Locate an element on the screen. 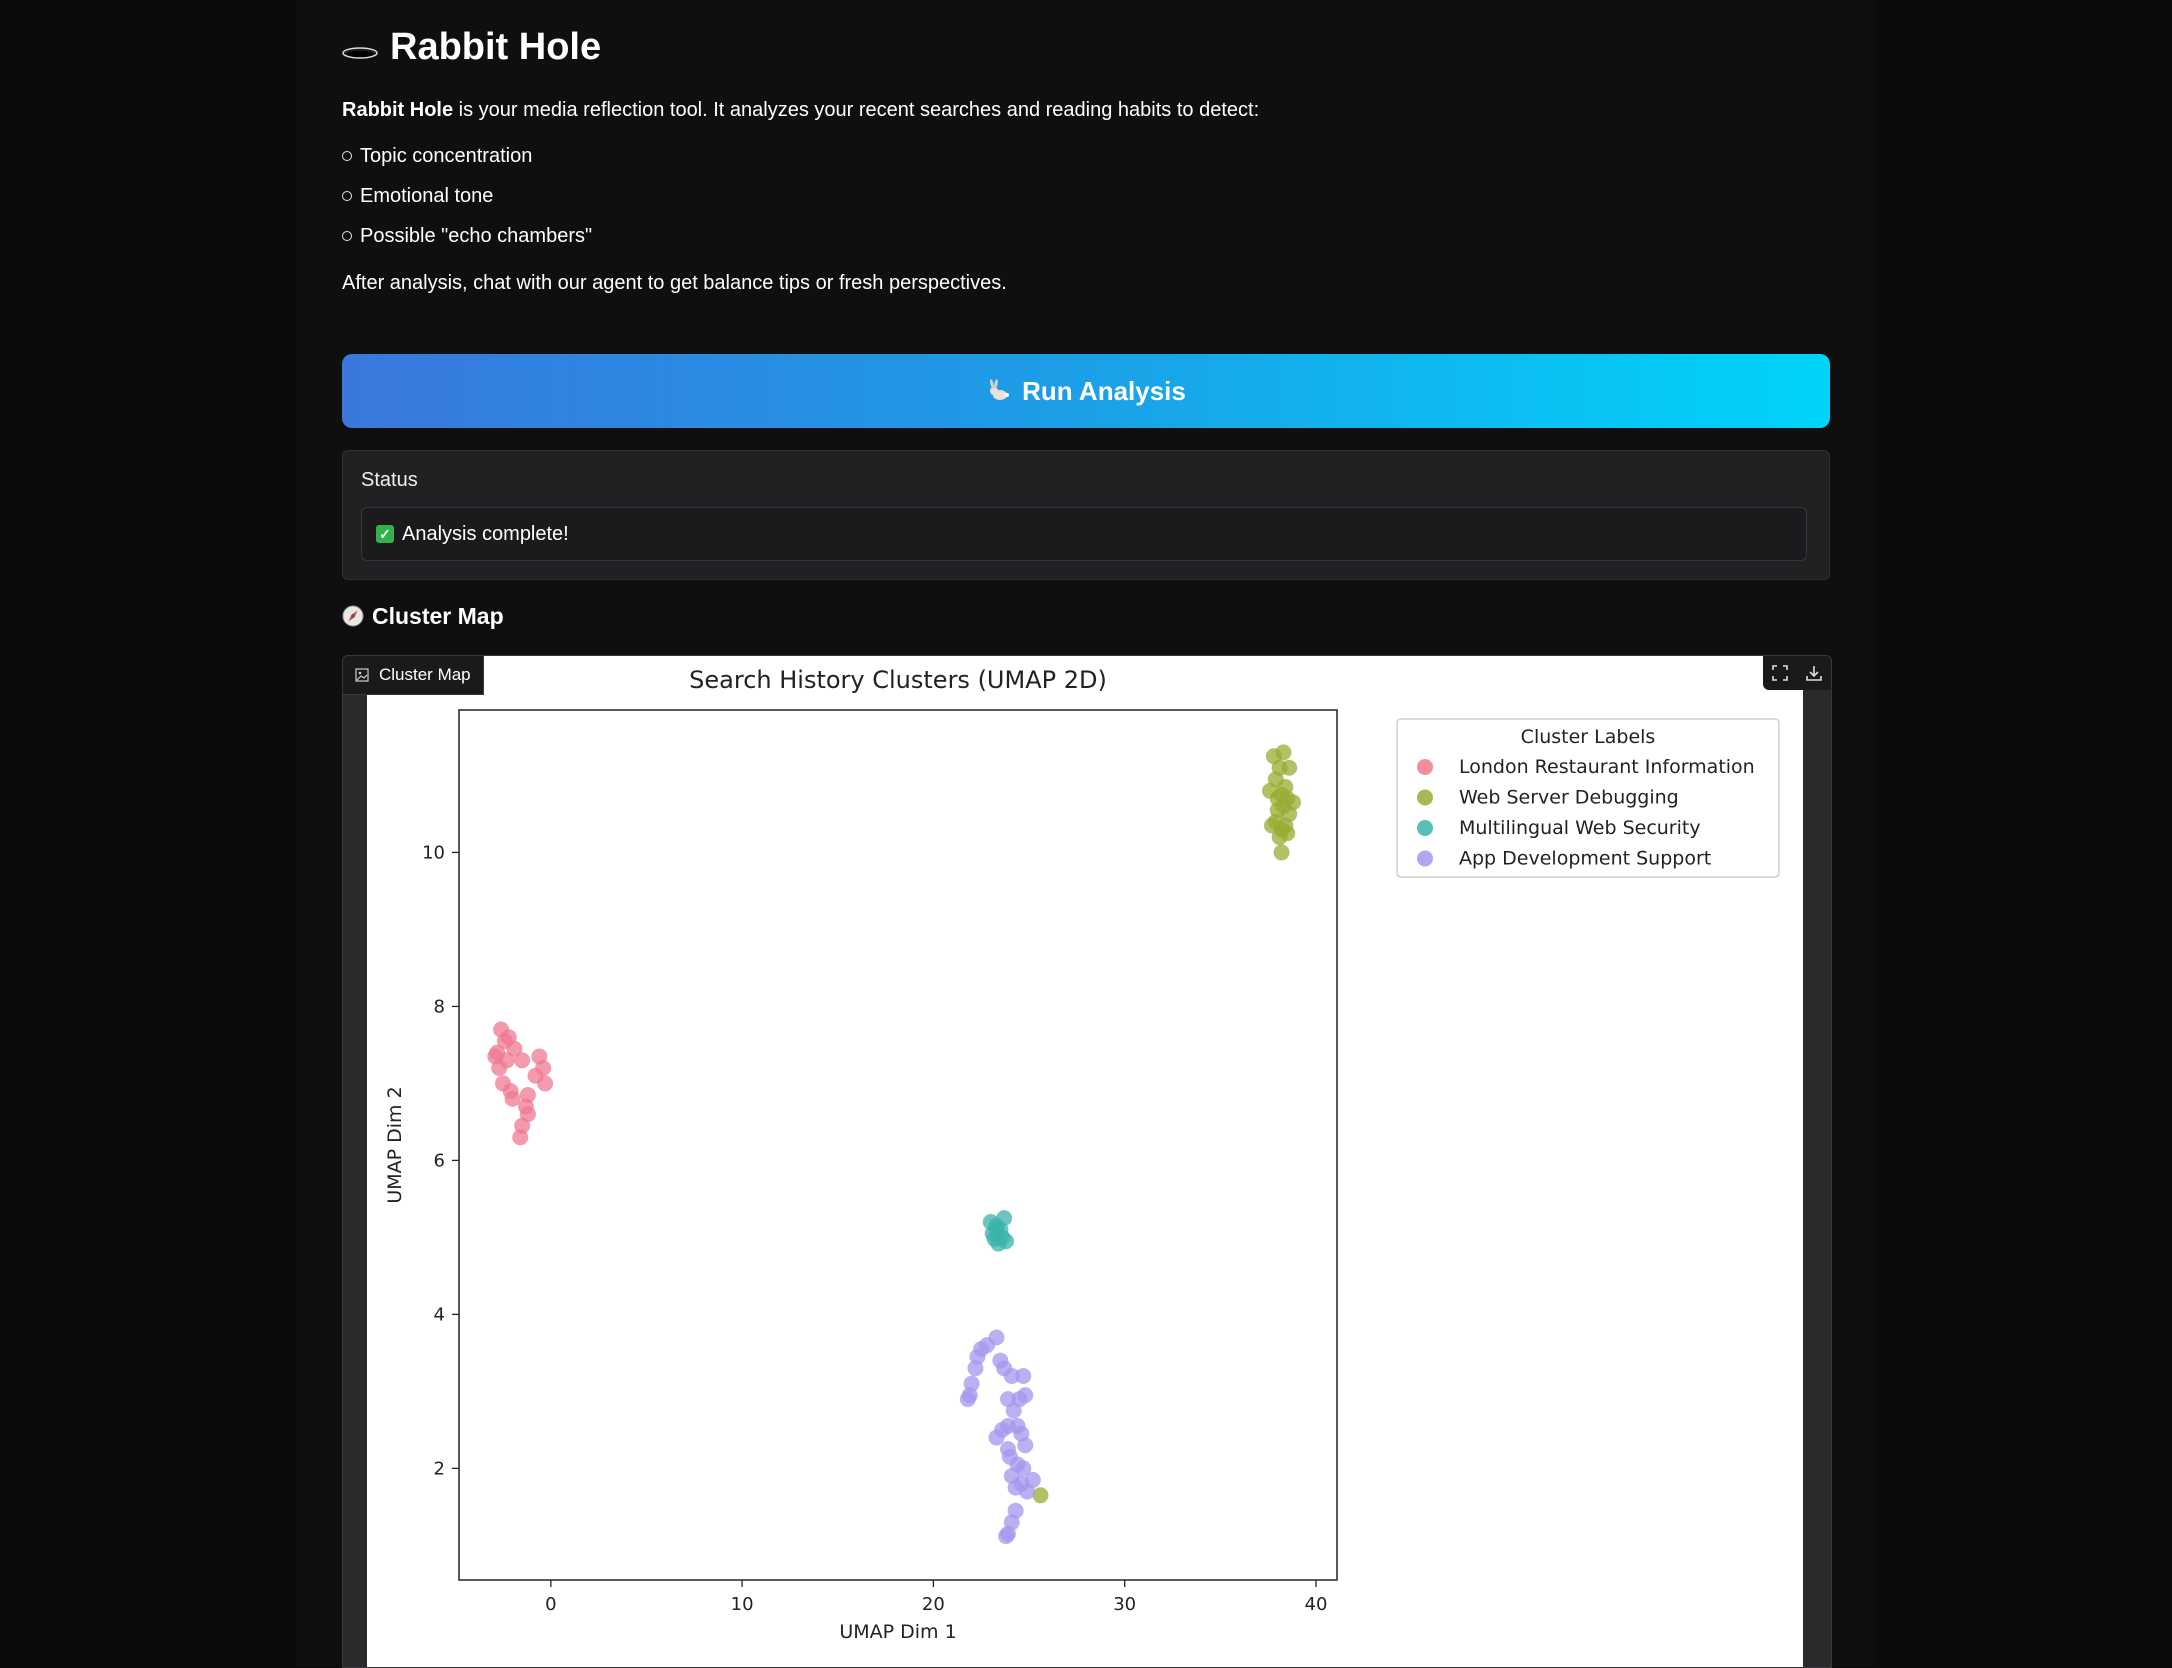 The height and width of the screenshot is (1668, 2172). legend-title: Cluster Labels is located at coordinates (1588, 737).